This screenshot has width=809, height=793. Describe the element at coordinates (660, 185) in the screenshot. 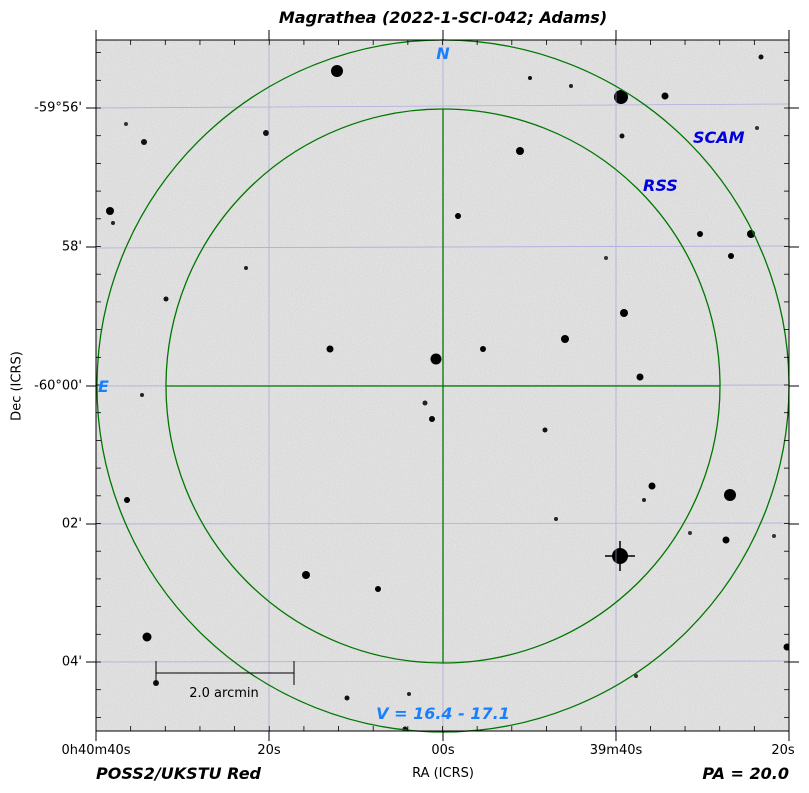

I see `rss-label: RSS` at that location.